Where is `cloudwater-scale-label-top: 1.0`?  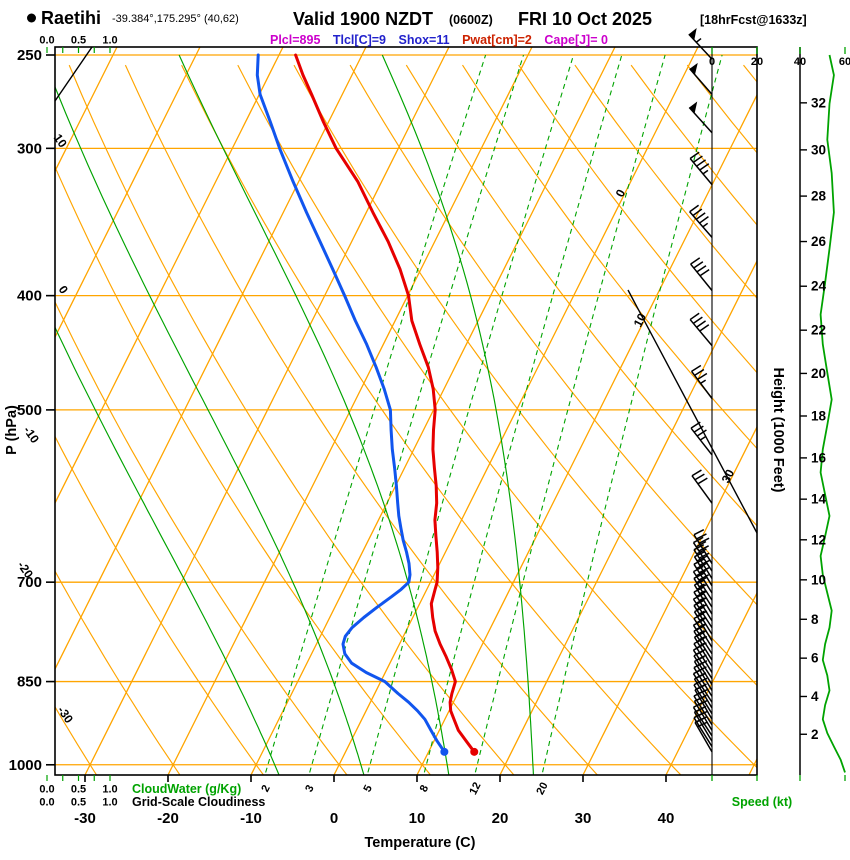
cloudwater-scale-label-top: 1.0 is located at coordinates (109, 41).